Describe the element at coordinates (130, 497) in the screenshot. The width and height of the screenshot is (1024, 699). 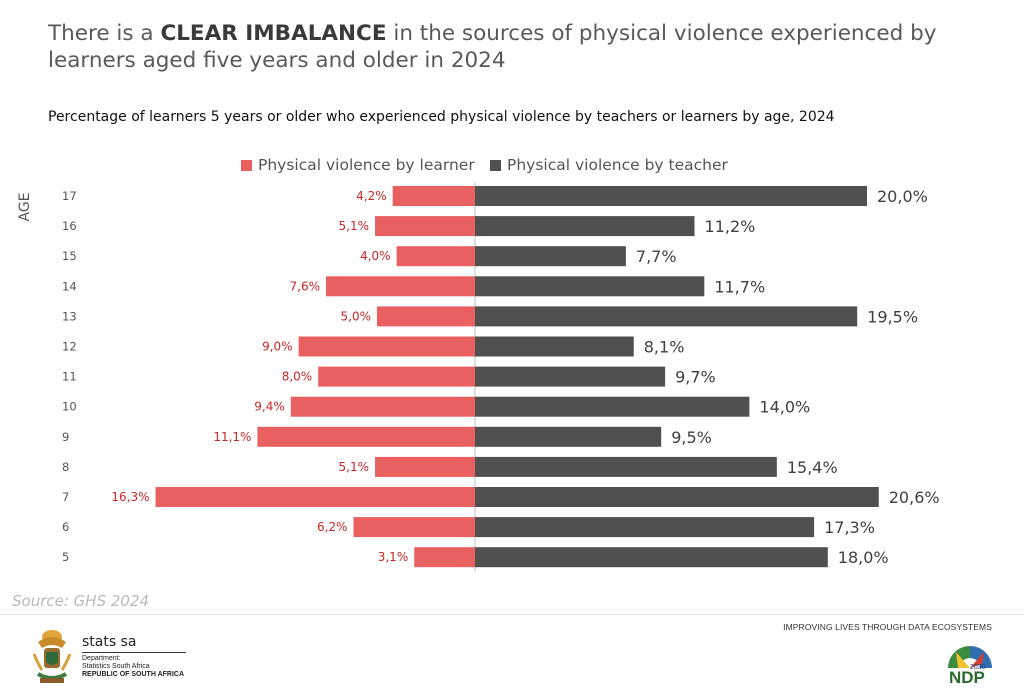
I see `data-label-learner: 16,3%` at that location.